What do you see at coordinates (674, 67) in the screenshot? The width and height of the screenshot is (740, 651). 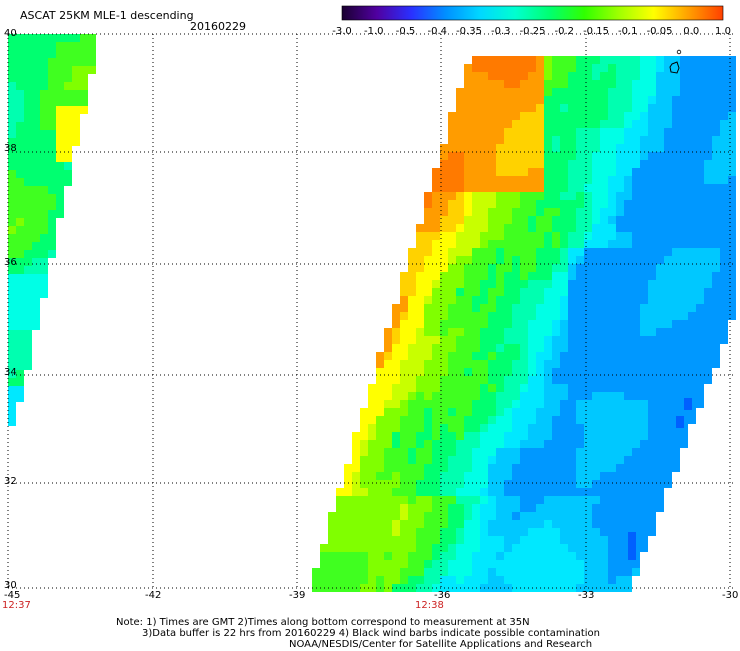 I see `island-shape` at bounding box center [674, 67].